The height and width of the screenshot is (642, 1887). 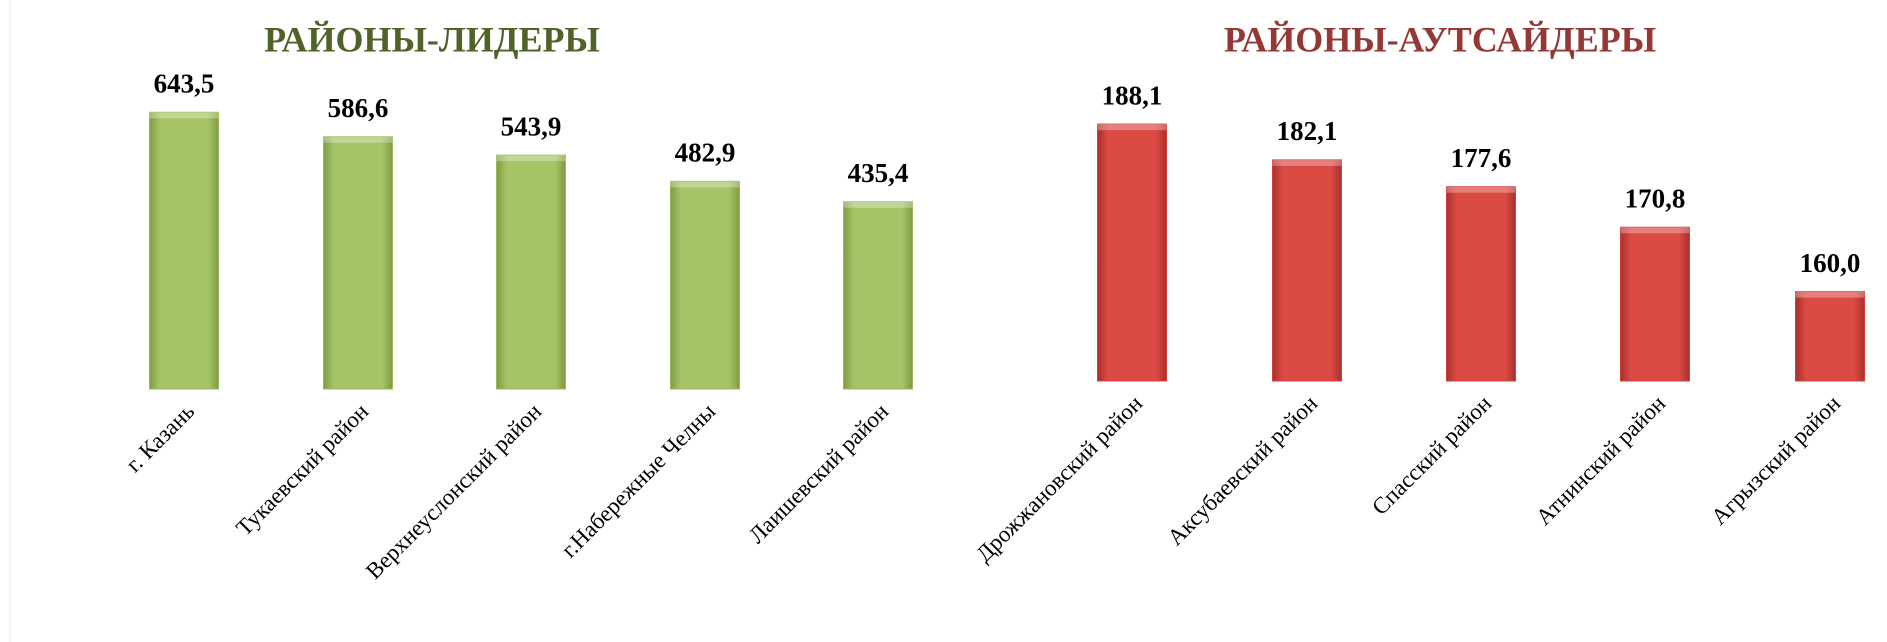 What do you see at coordinates (638, 481) in the screenshot?
I see `x-tick-label: г.Набережные Челны` at bounding box center [638, 481].